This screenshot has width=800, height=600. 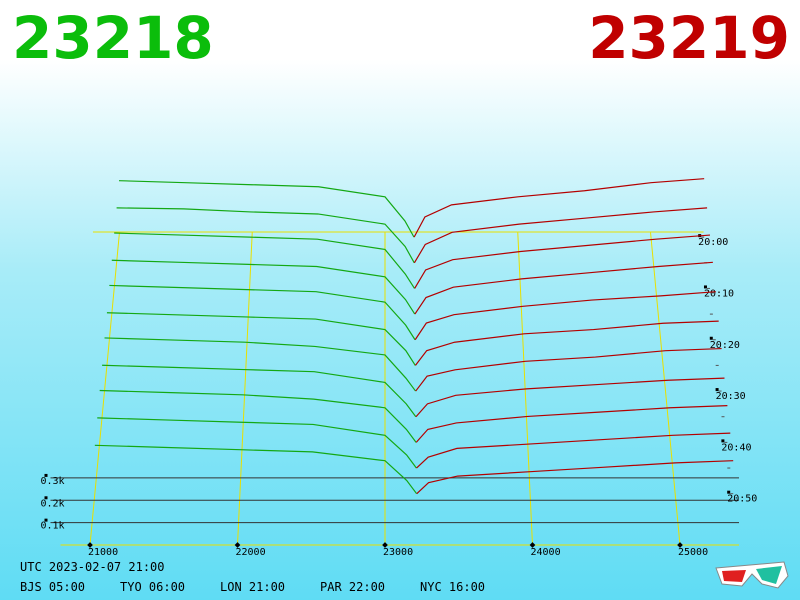 I want to click on utc-time: UTC 2023-02-07 21:00, so click(x=92, y=567).